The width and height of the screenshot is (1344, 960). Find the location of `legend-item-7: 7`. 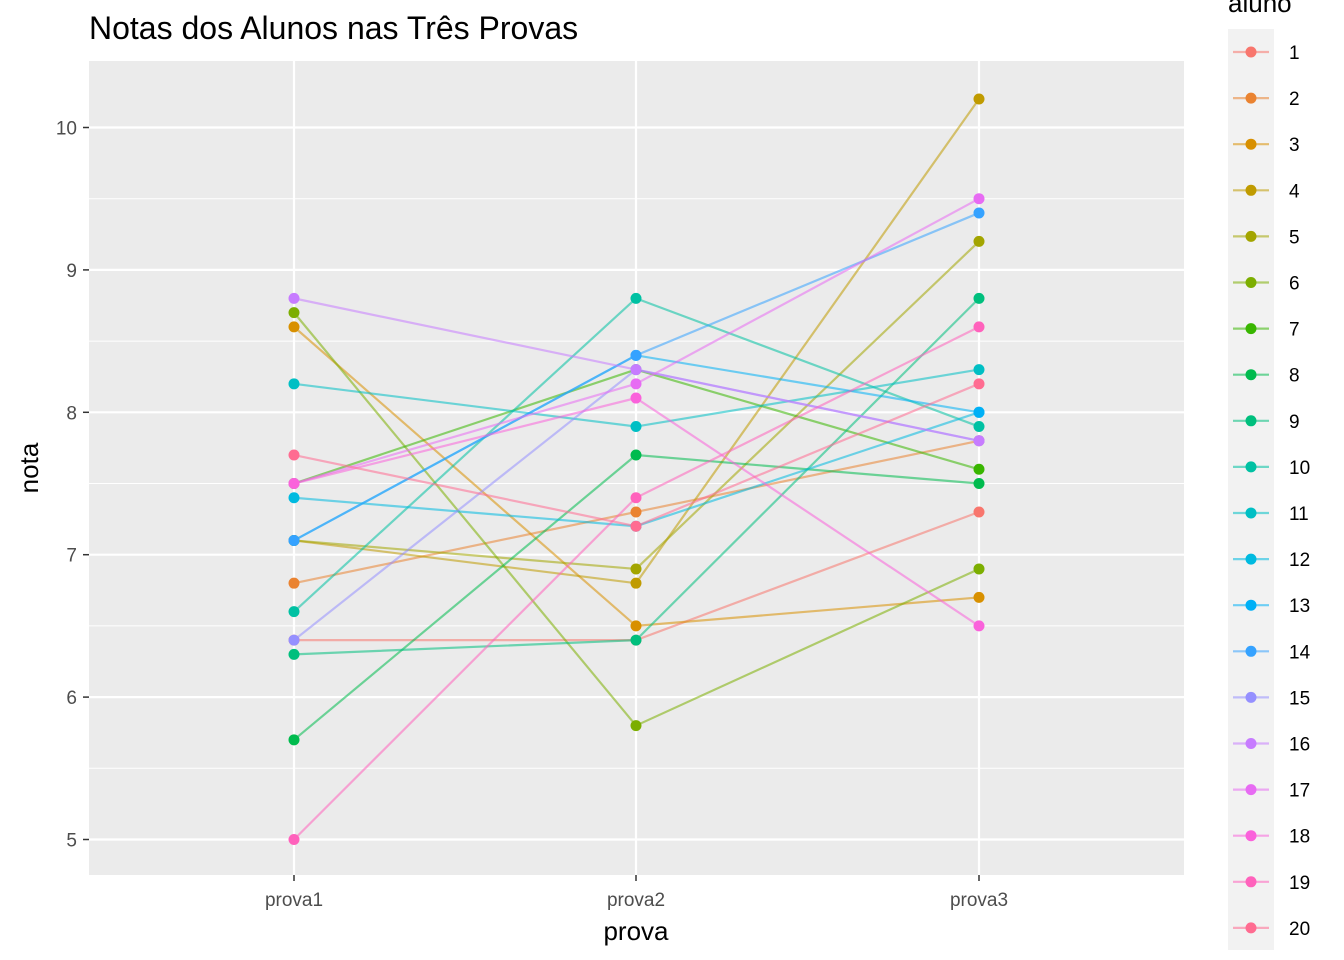

legend-item-7: 7 is located at coordinates (1266, 330).